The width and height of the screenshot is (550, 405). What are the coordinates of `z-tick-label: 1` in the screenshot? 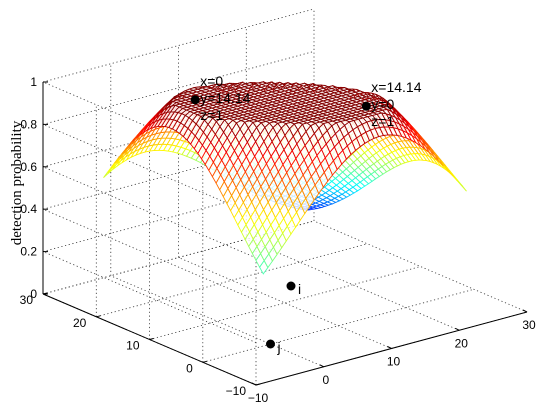 It's located at (33, 82).